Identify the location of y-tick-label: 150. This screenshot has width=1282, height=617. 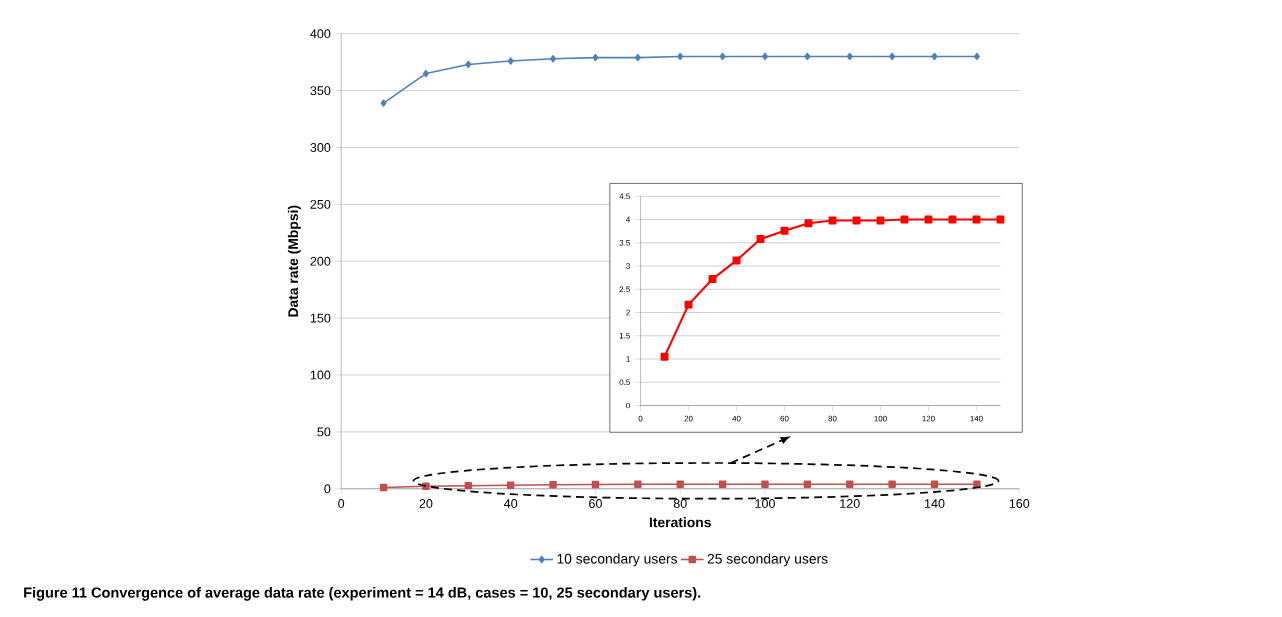
(320, 318).